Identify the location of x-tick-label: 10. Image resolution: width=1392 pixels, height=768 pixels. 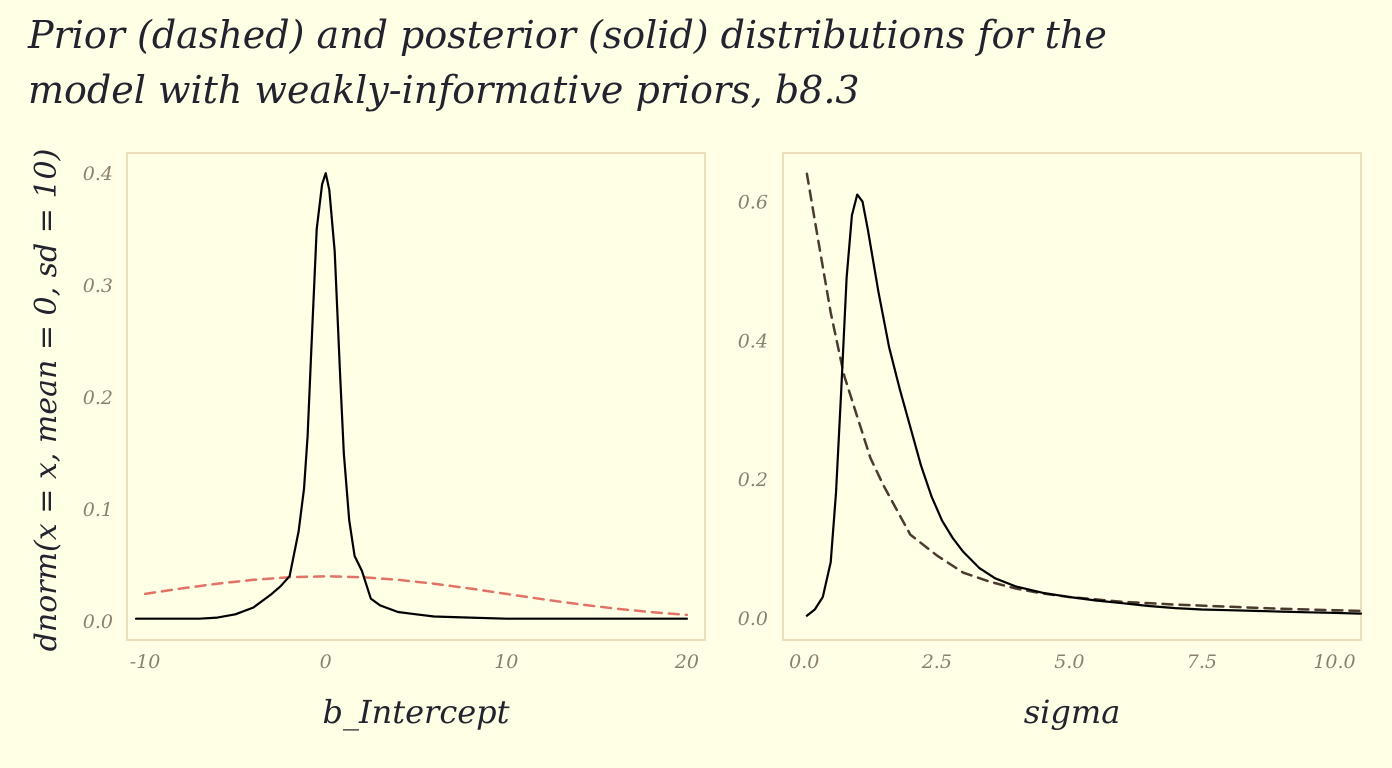
(506, 662).